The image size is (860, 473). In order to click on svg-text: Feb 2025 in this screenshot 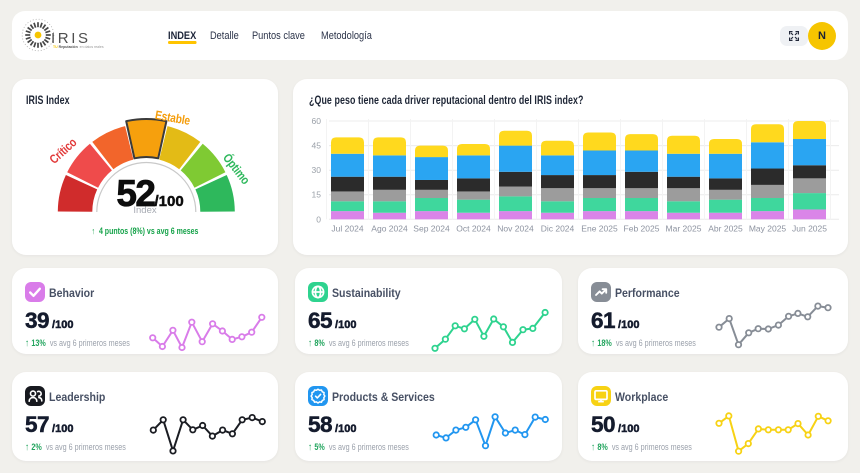, I will do `click(642, 229)`.